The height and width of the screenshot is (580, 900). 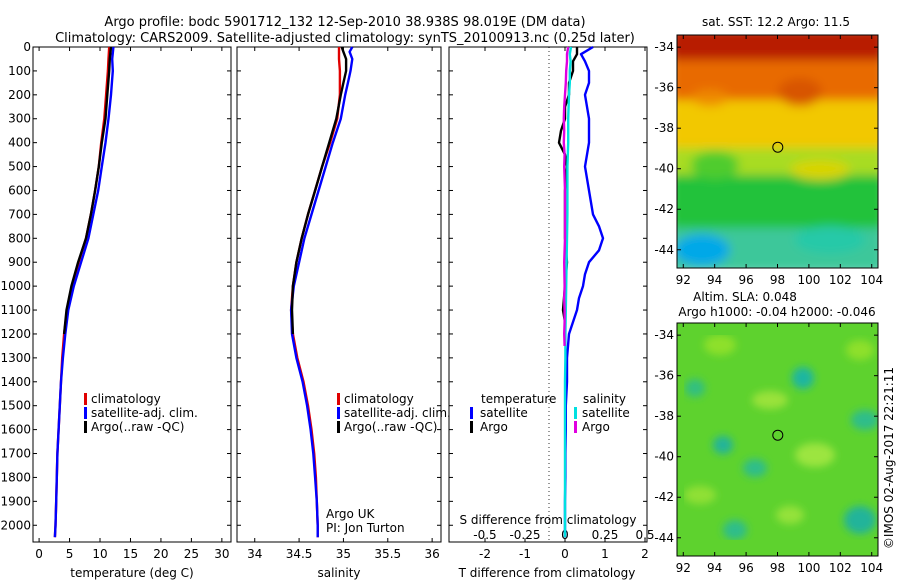 What do you see at coordinates (777, 439) in the screenshot?
I see `sla-field` at bounding box center [777, 439].